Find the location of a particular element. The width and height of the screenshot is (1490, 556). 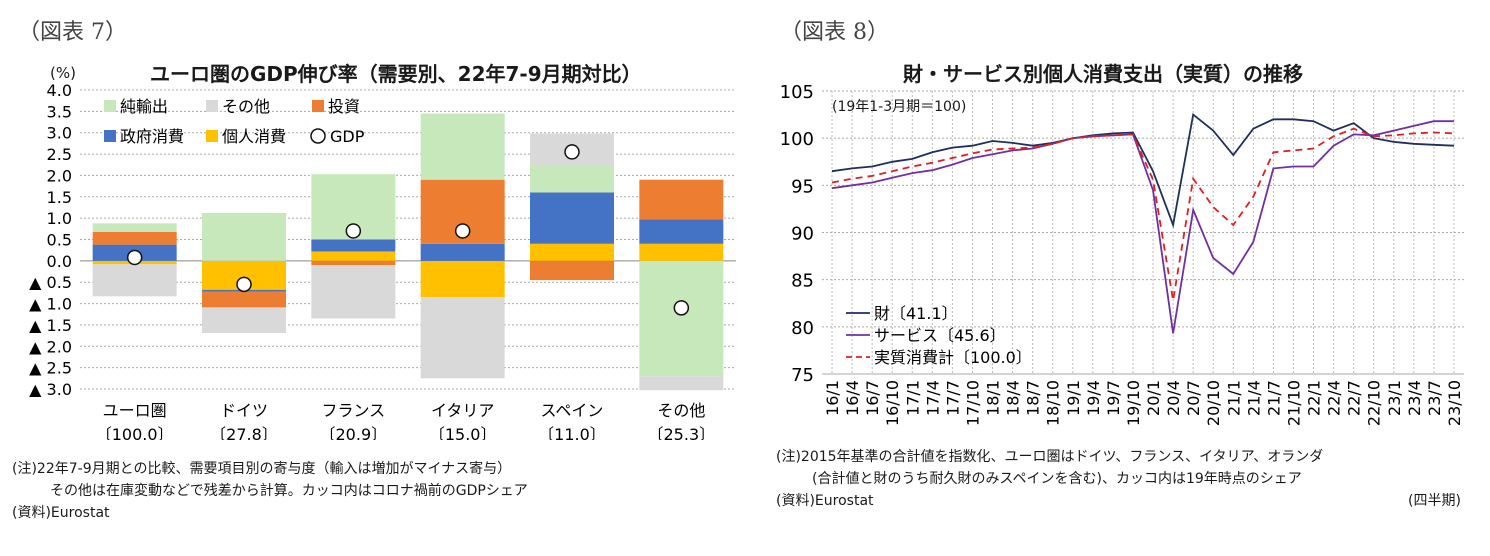

category-share-label: 〔25.3〕 is located at coordinates (682, 432).